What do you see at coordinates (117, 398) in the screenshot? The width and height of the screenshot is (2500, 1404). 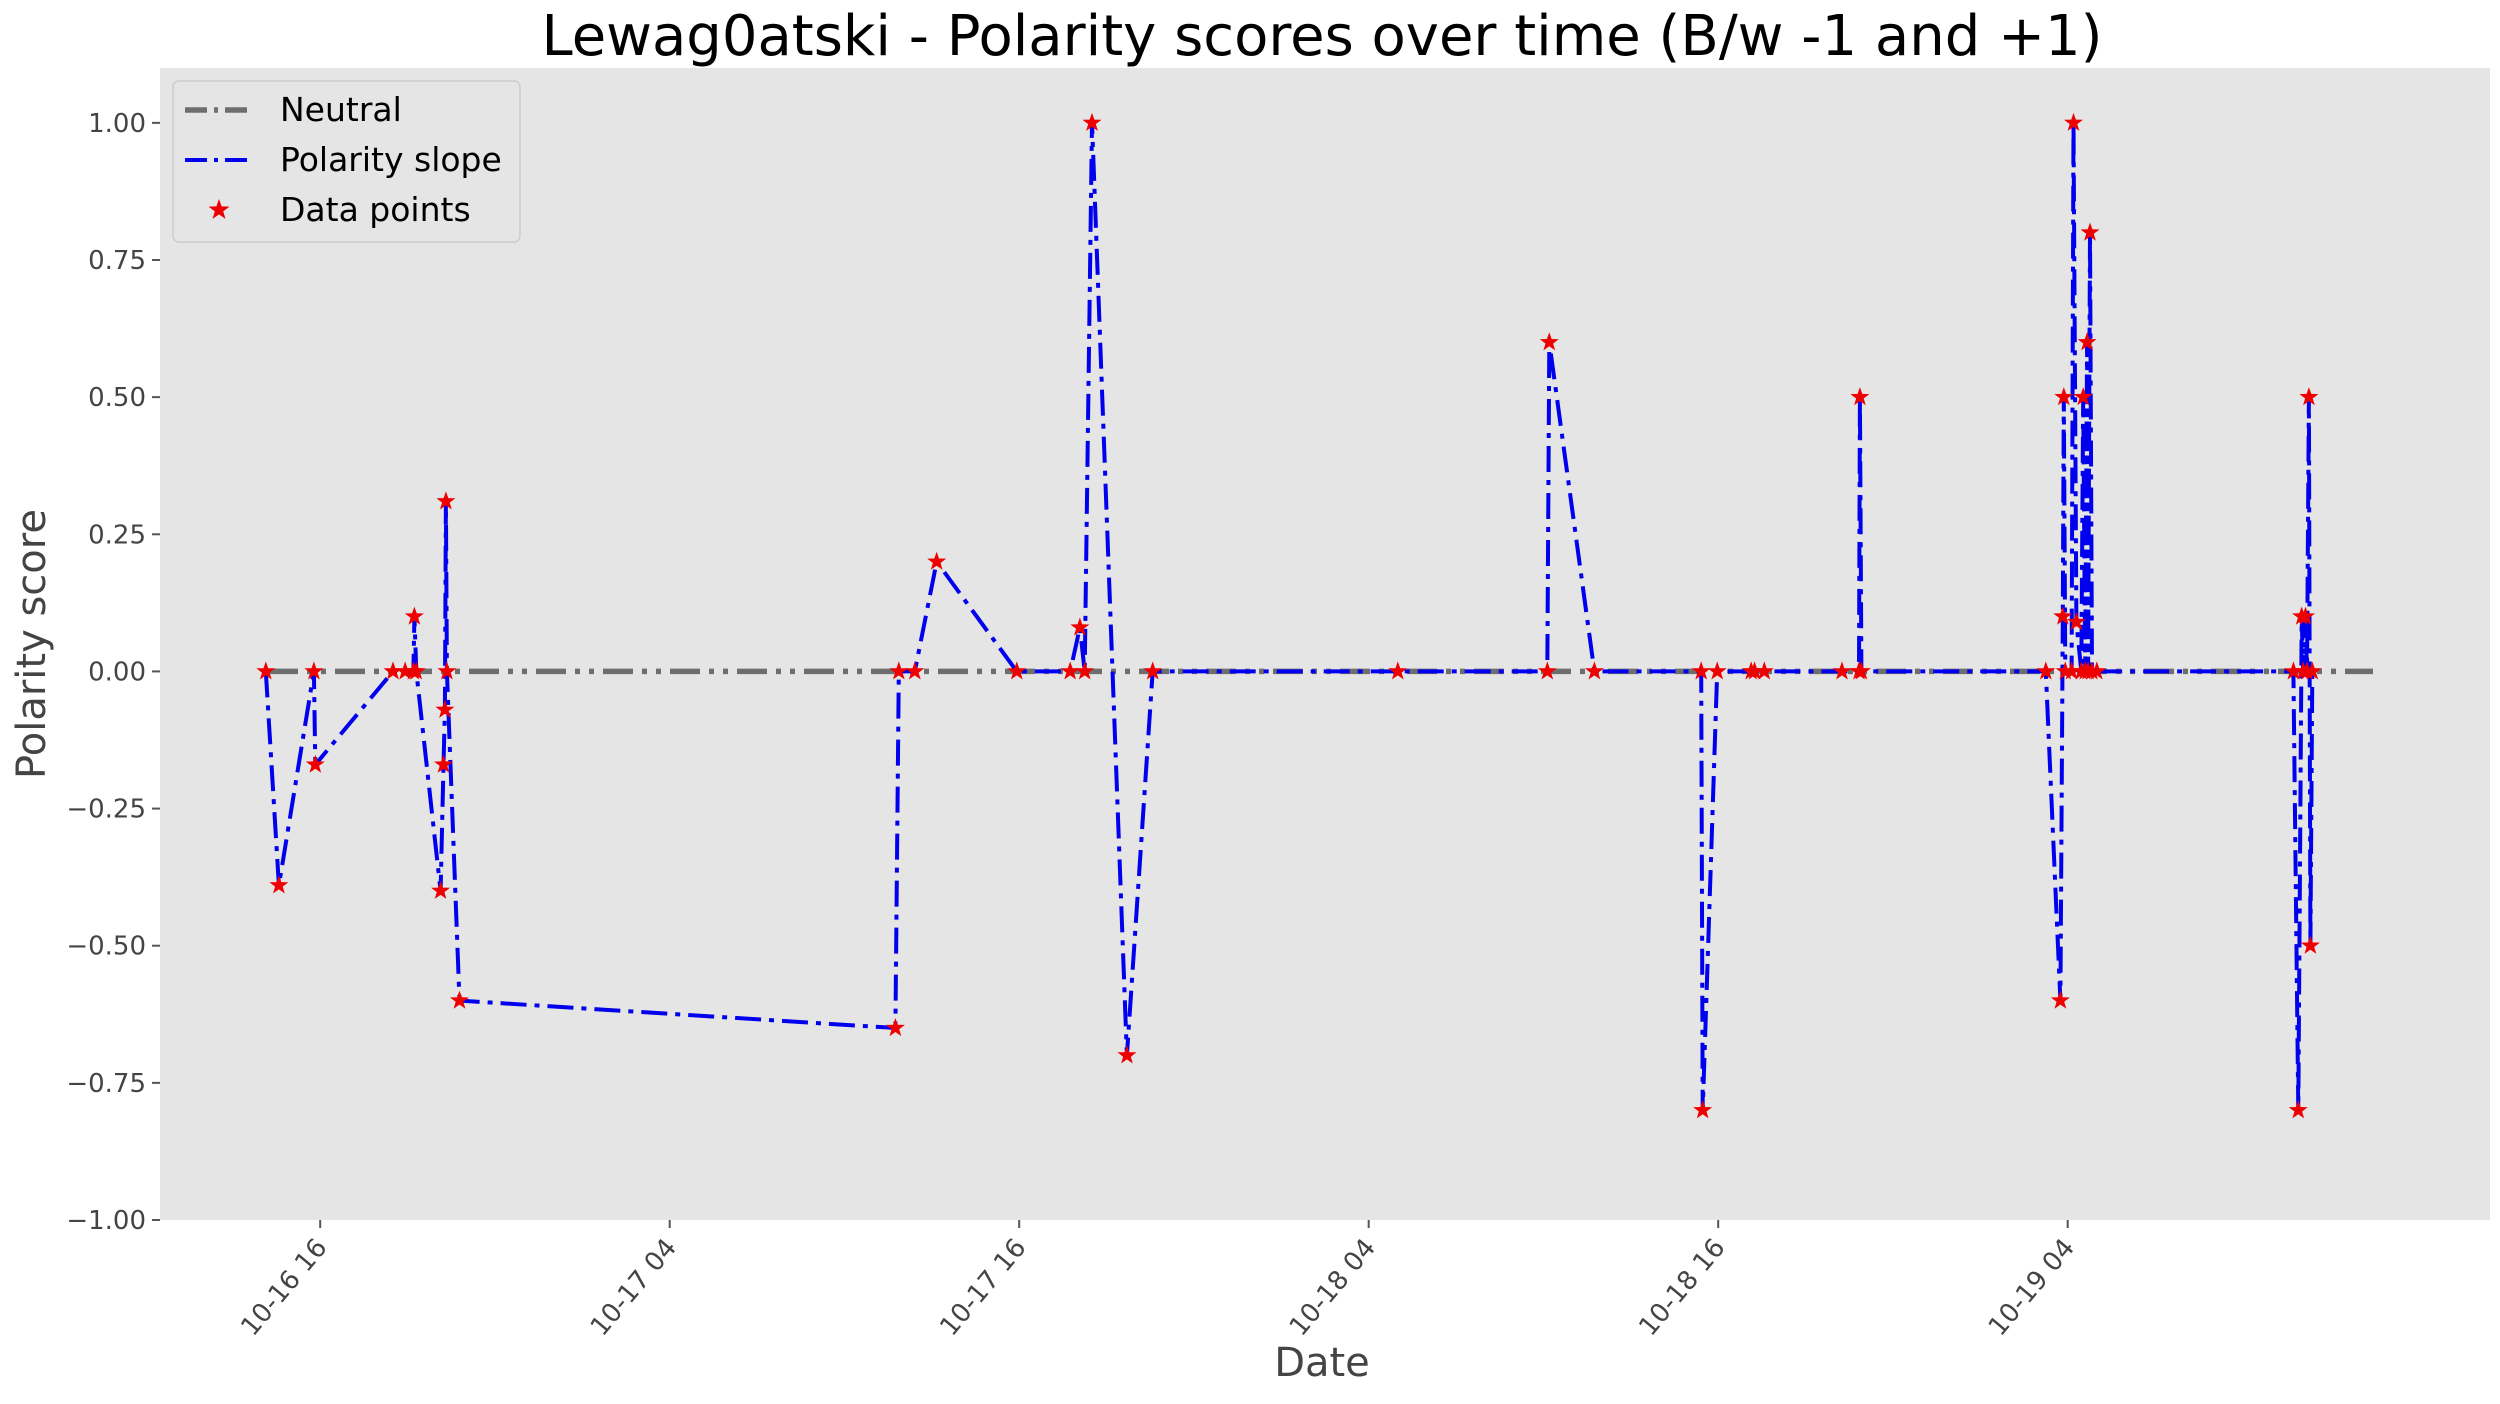 I see `y-tick-label: 0.50` at bounding box center [117, 398].